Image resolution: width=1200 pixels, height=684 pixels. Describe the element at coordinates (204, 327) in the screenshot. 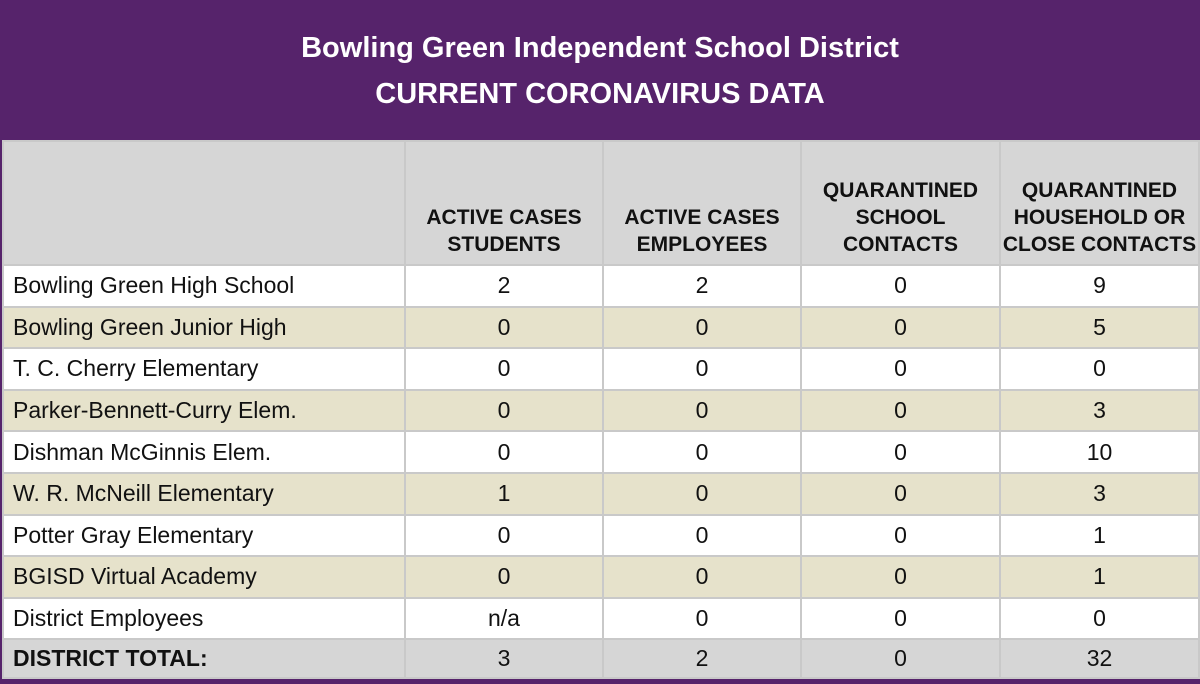

I see `school-name: Bowling Green Junior High` at that location.